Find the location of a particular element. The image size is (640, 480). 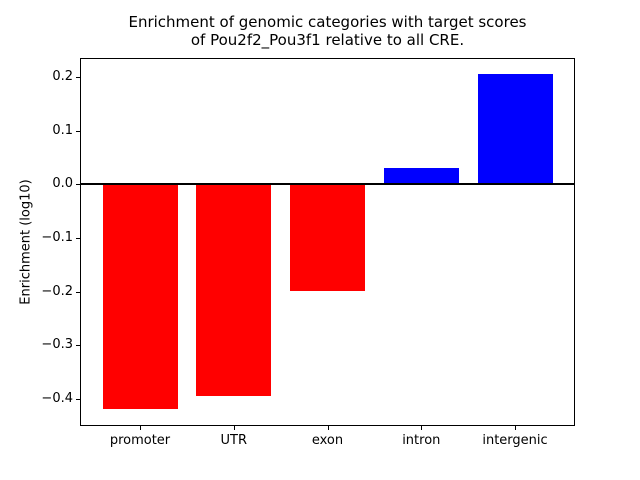

y-tick-label: −0.4 is located at coordinates (57, 398).